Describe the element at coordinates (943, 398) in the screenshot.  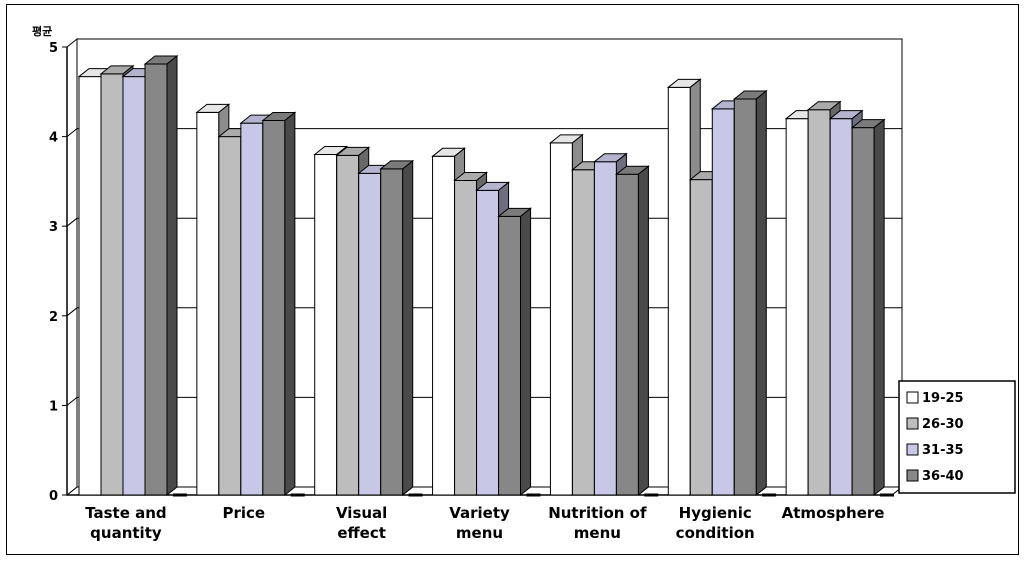
I see `legend-label: 19-25` at that location.